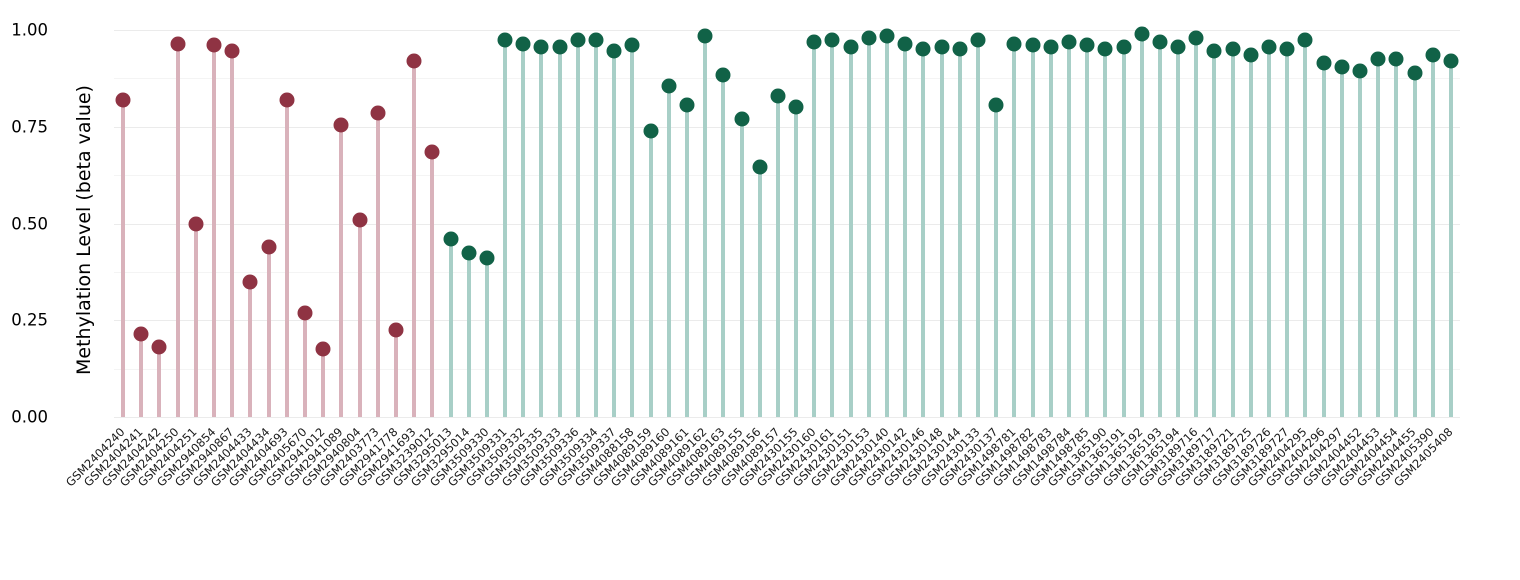  Describe the element at coordinates (29, 127) in the screenshot. I see `y-tick-label: 0.75` at that location.